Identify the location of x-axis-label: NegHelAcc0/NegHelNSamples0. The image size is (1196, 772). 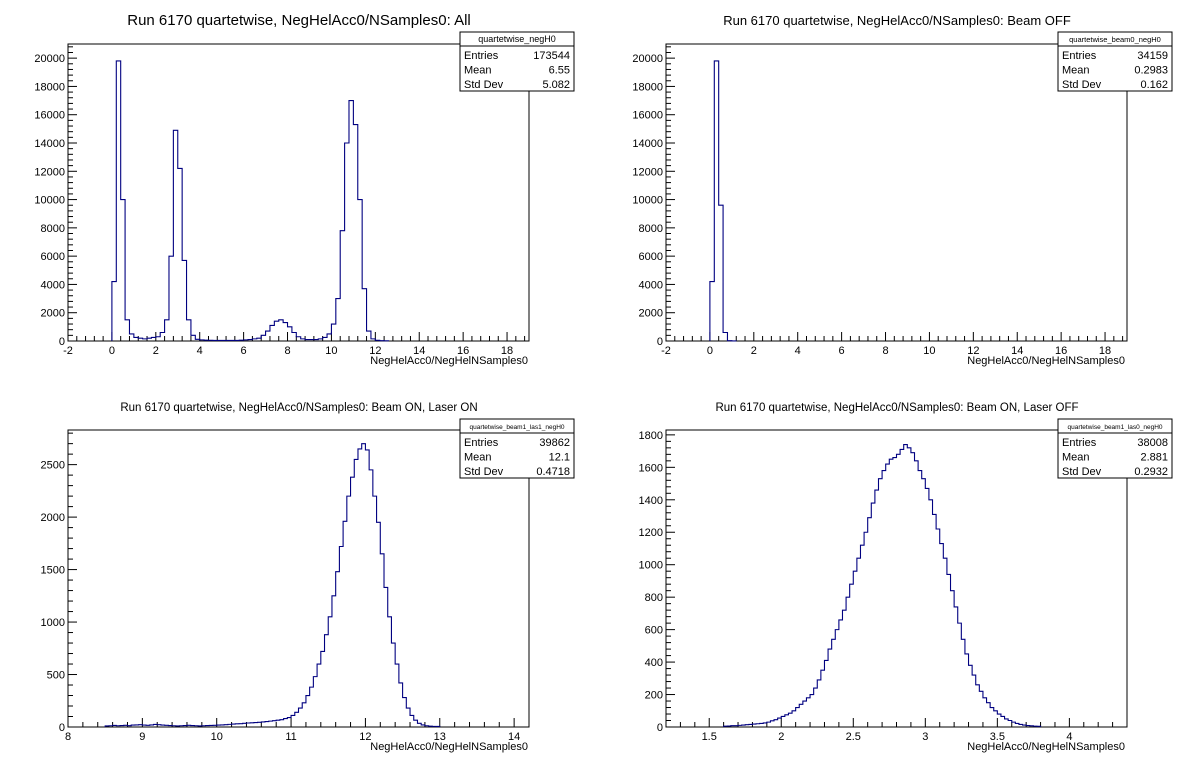
(449, 361).